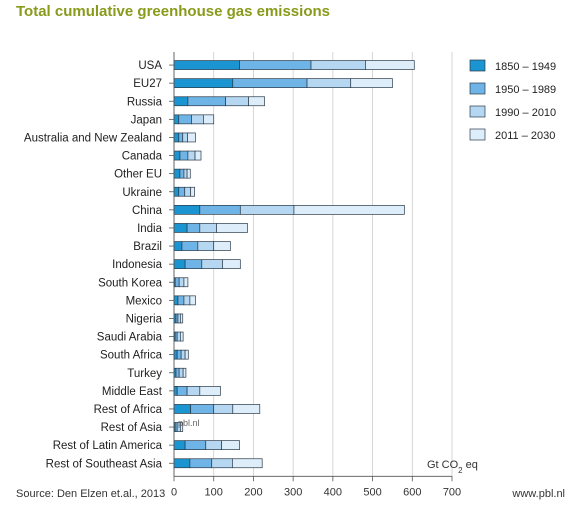 The image size is (575, 510). Describe the element at coordinates (128, 410) in the screenshot. I see `category-label: Rest of Africa` at that location.